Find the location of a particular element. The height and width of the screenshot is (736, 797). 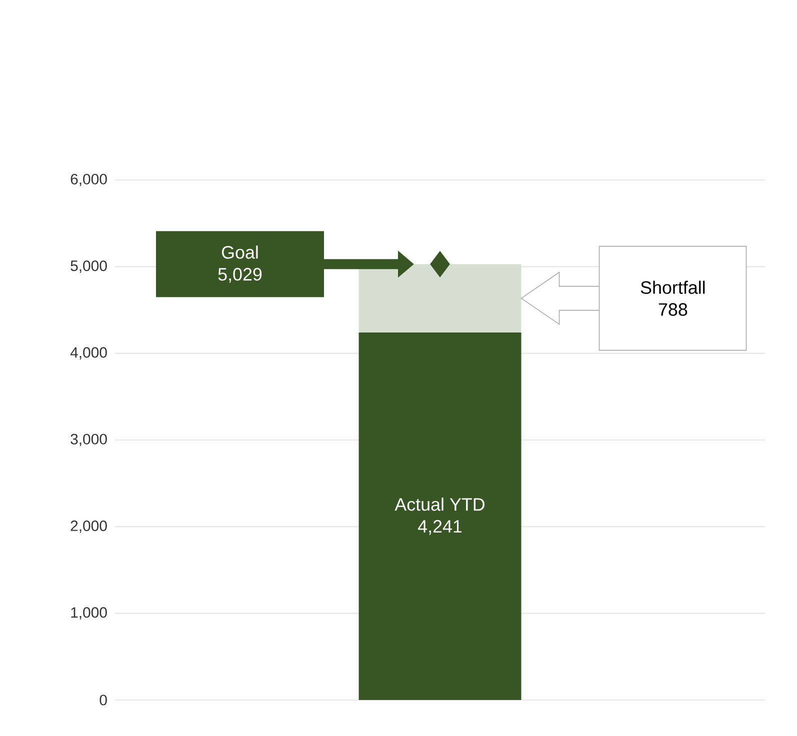

y-tick-label: 5,000 is located at coordinates (88, 266).